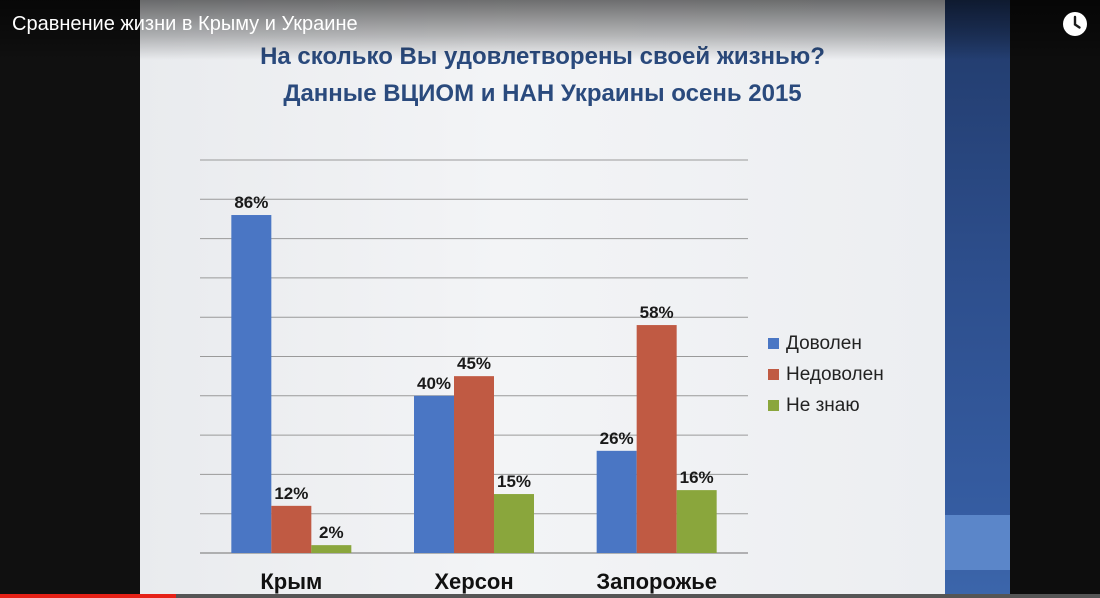  I want to click on data-label: 86%, so click(251, 202).